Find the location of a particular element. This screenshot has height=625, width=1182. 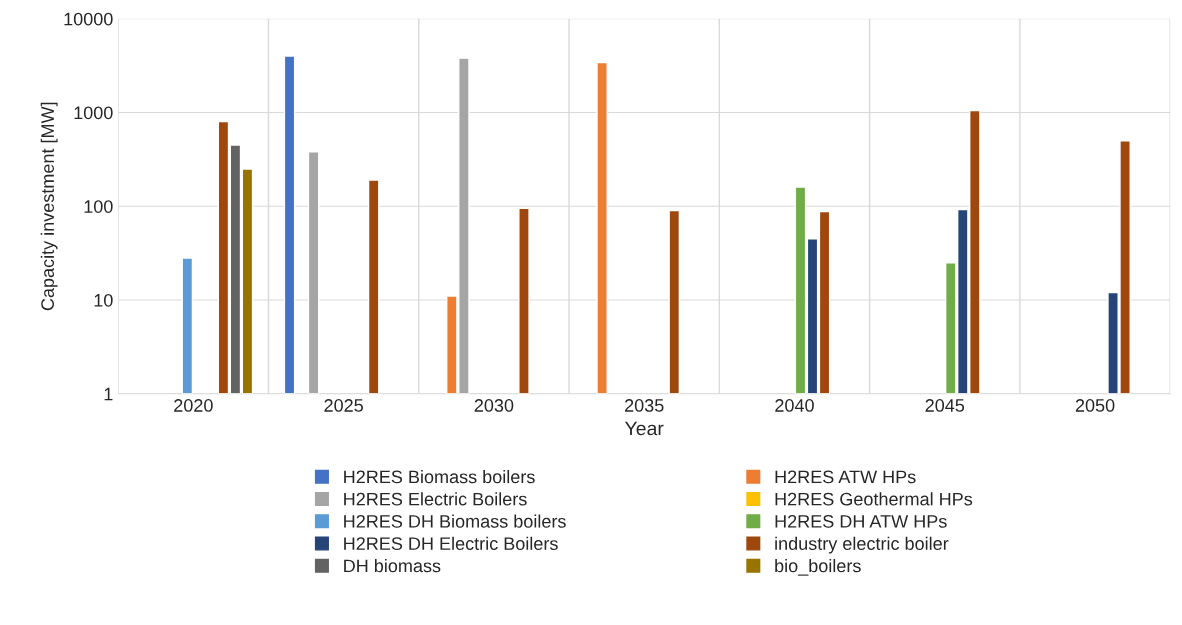

x-tick-label: 2030 is located at coordinates (494, 405).